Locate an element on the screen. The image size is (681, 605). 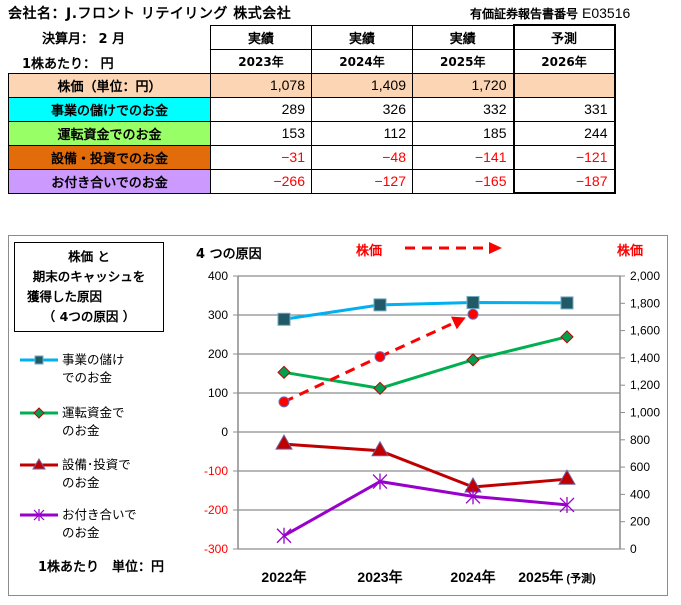
row-label: 設備・投資でのお金 is located at coordinates (109, 157).